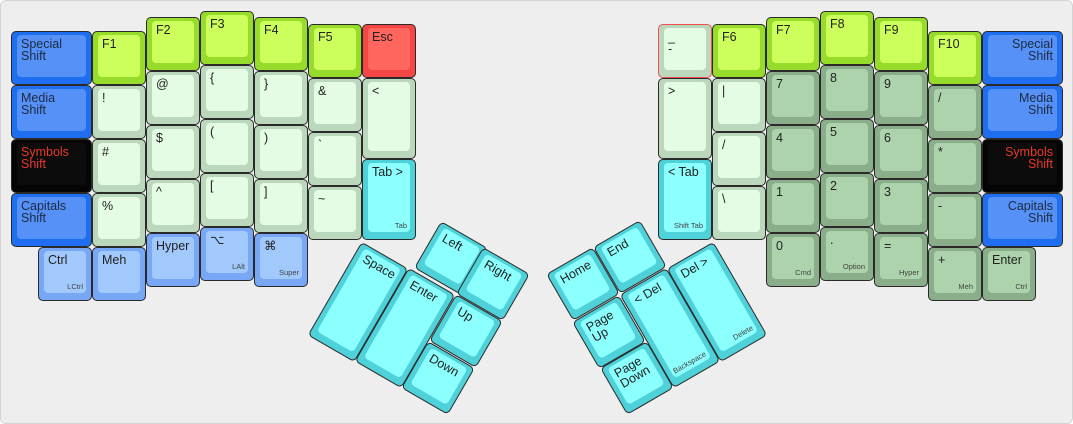  What do you see at coordinates (376, 91) in the screenshot?
I see `key-label: <` at bounding box center [376, 91].